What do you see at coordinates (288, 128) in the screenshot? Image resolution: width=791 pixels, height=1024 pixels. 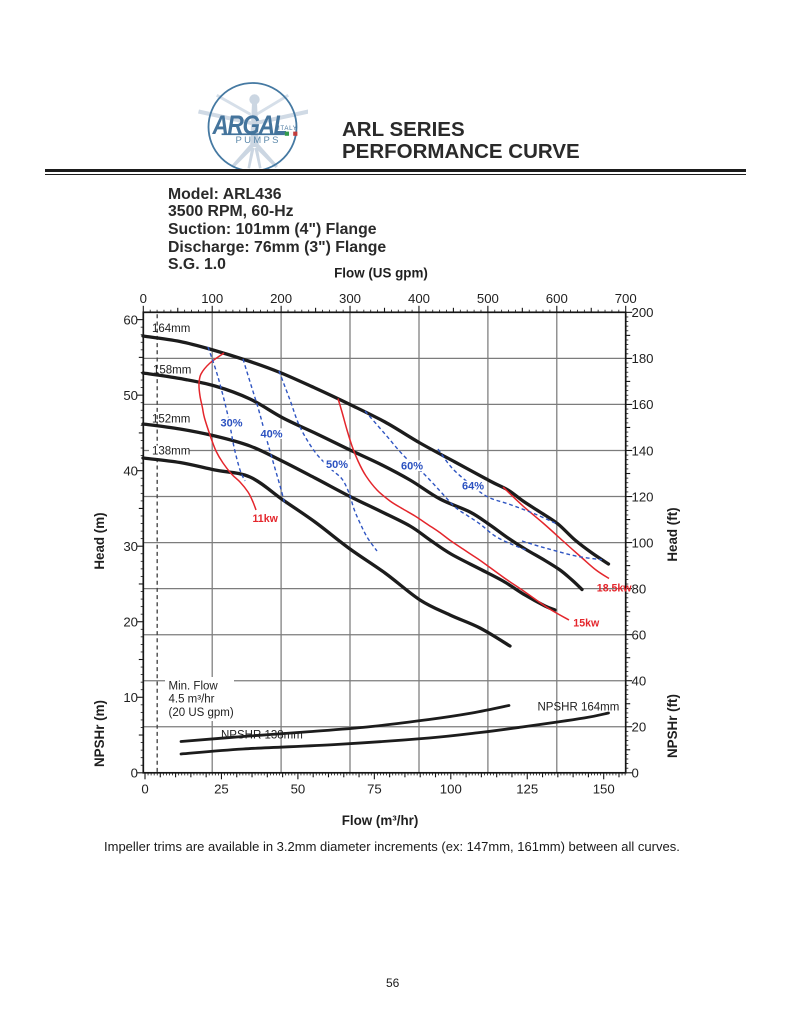 I see `svg-text: ITALY` at bounding box center [288, 128].